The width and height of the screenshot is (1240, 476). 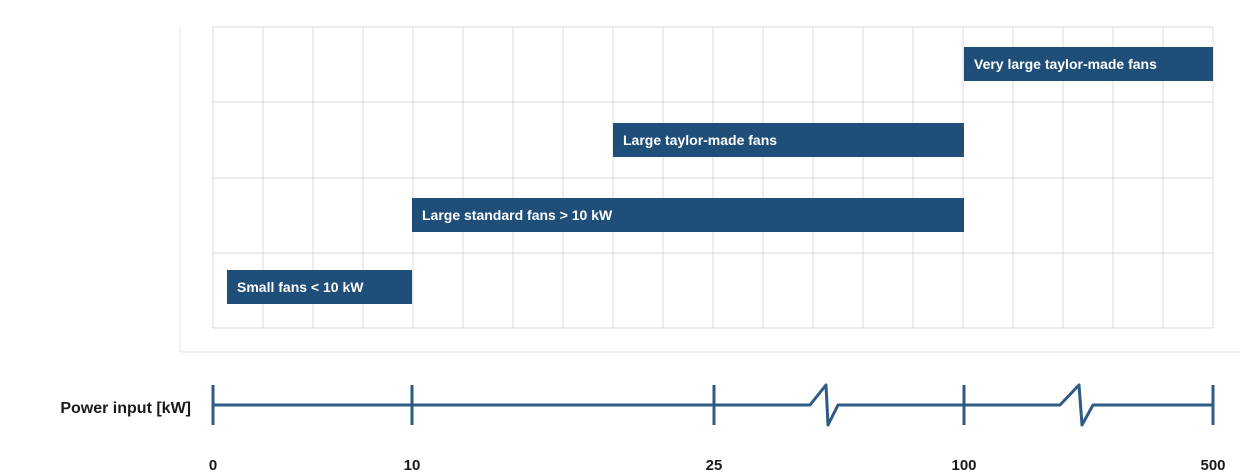 What do you see at coordinates (412, 465) in the screenshot?
I see `tick-label: 10` at bounding box center [412, 465].